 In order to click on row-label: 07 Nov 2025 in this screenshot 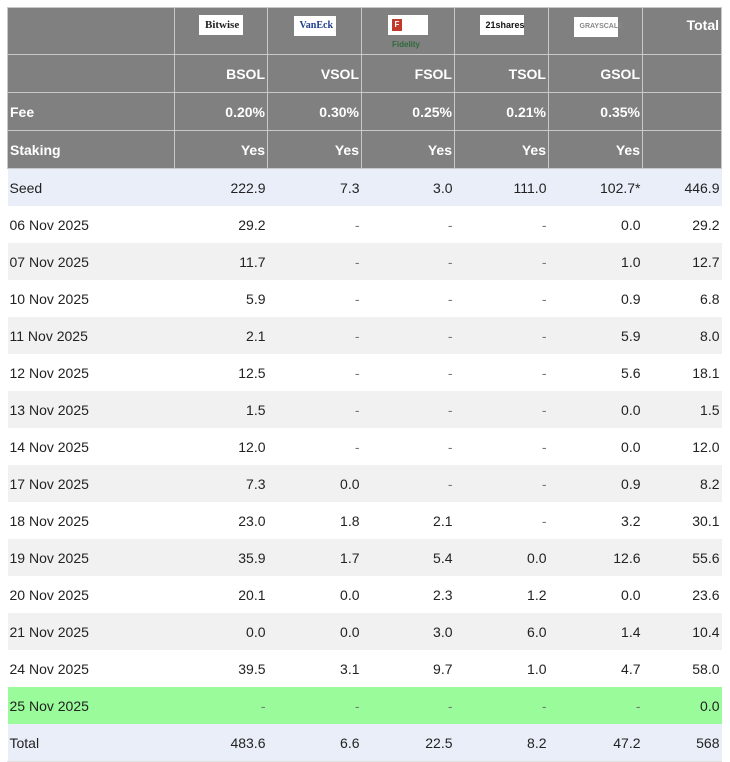, I will do `click(91, 261)`.